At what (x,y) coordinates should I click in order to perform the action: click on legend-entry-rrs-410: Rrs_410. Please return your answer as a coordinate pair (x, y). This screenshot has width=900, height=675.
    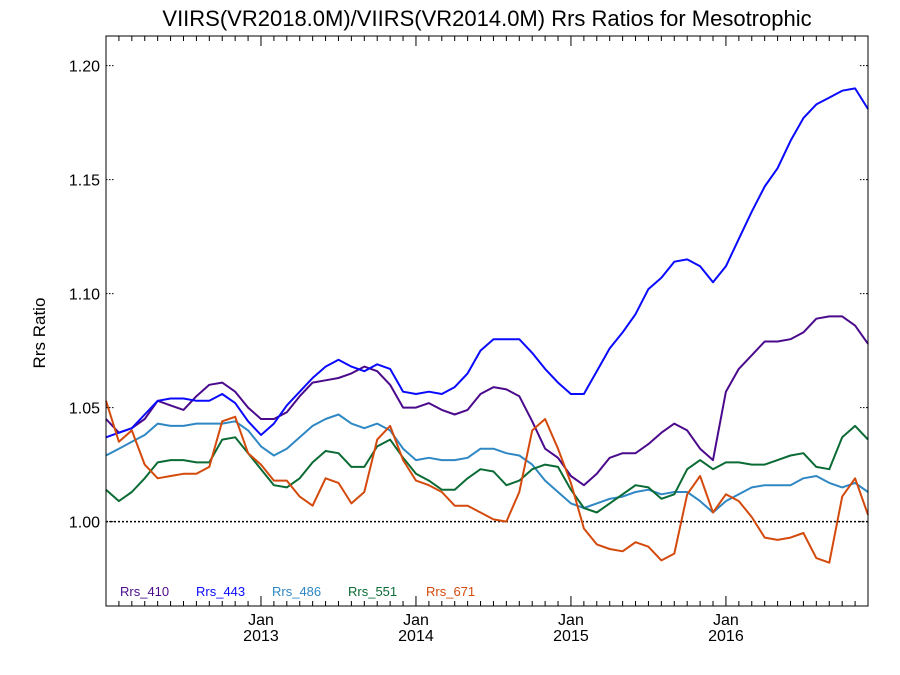
    Looking at the image, I should click on (144, 591).